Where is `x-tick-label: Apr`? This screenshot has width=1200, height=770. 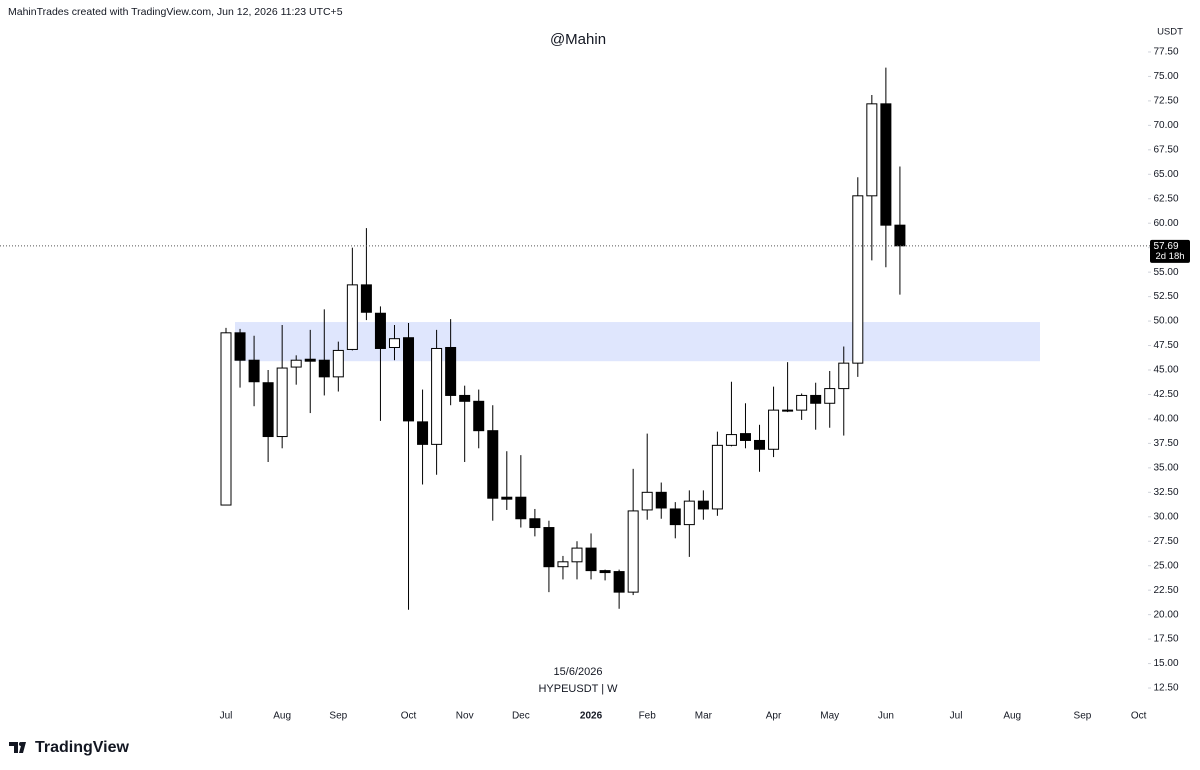
x-tick-label: Apr is located at coordinates (774, 716).